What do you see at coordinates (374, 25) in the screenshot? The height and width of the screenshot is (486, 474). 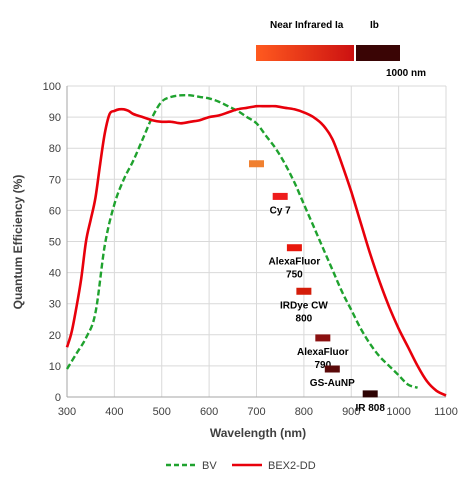 I see `spectrum-label-b: Ib` at bounding box center [374, 25].